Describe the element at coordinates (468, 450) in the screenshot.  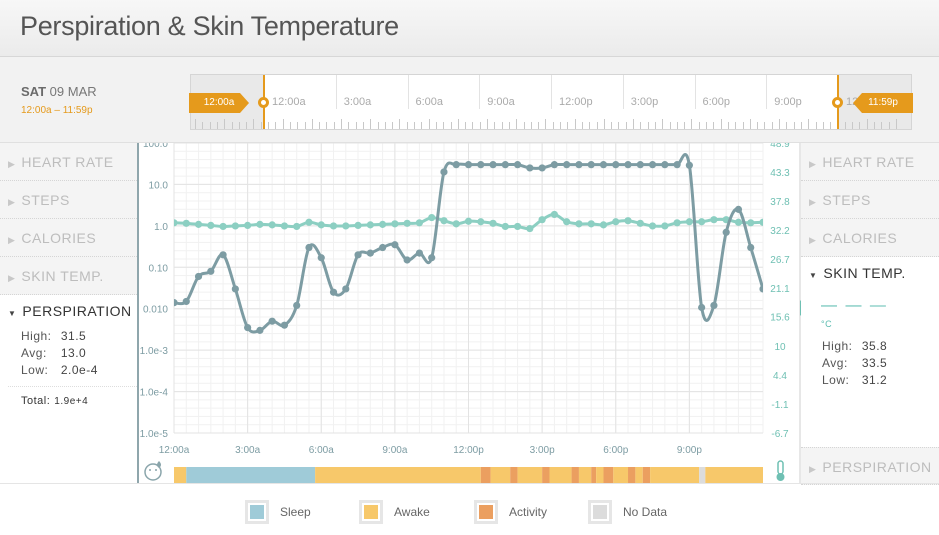
I see `x-axis-tick-label: 12:00p` at that location.